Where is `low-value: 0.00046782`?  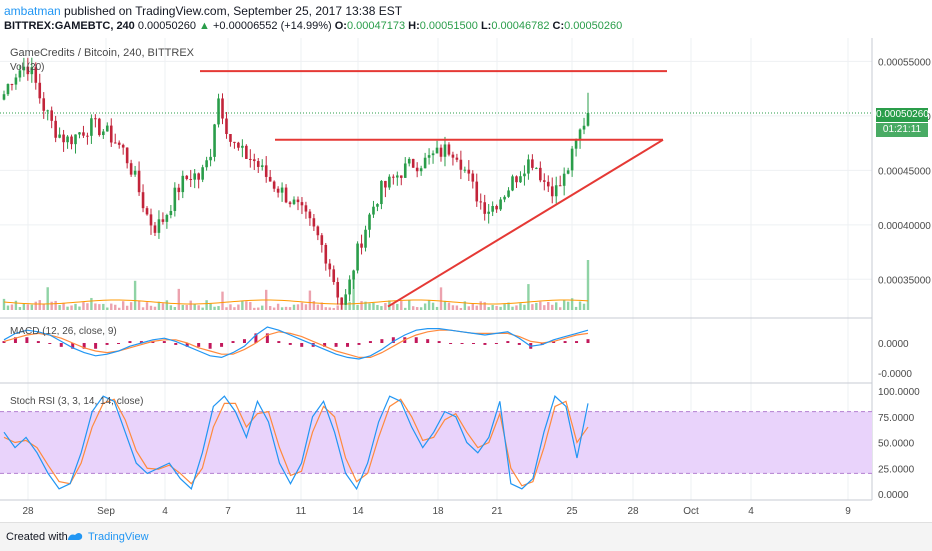 low-value: 0.00046782 is located at coordinates (520, 26).